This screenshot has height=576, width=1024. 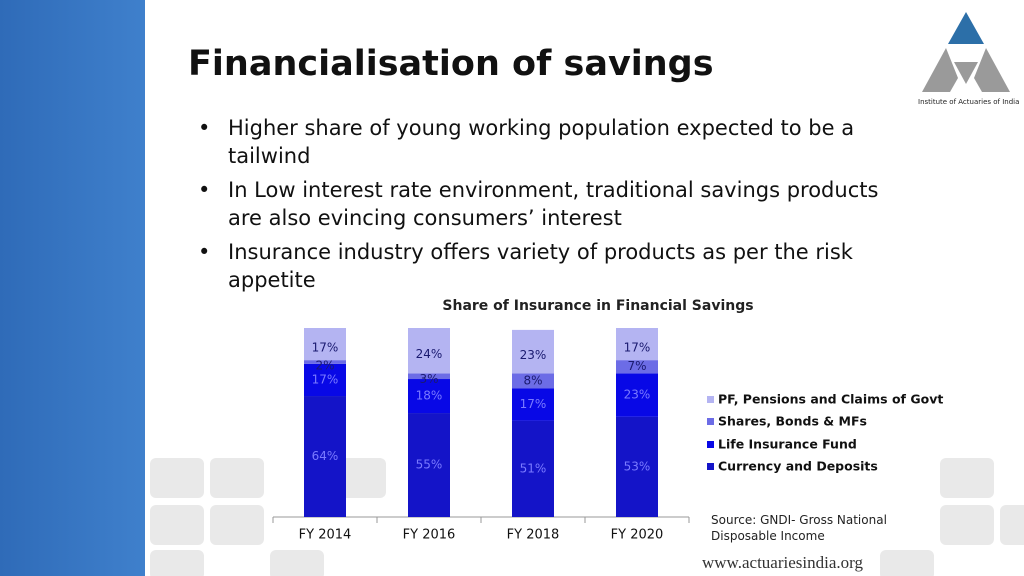 I want to click on legend-label: Shares, Bonds & MFs, so click(x=792, y=421).